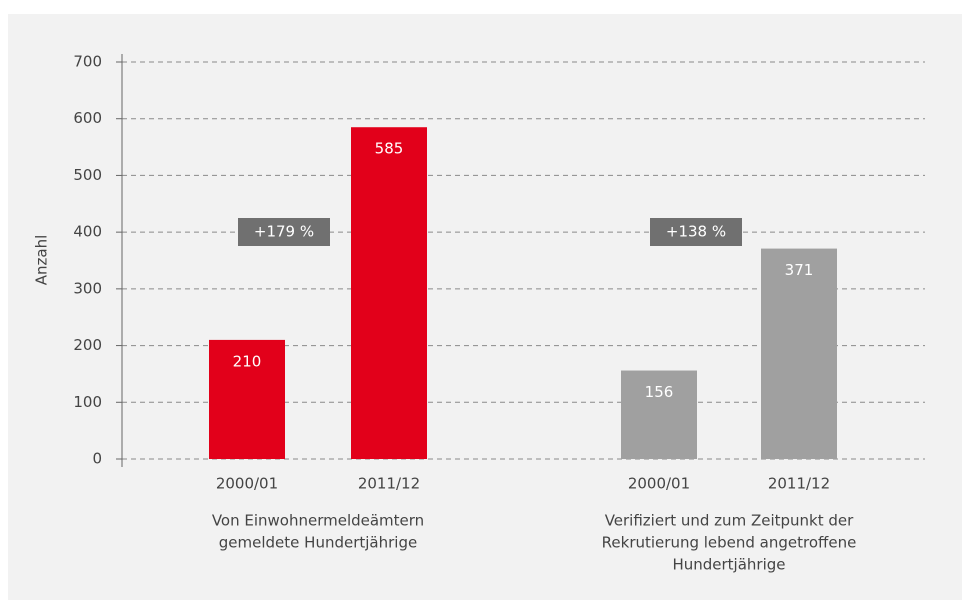  Describe the element at coordinates (389, 149) in the screenshot. I see `data-label: 585` at that location.